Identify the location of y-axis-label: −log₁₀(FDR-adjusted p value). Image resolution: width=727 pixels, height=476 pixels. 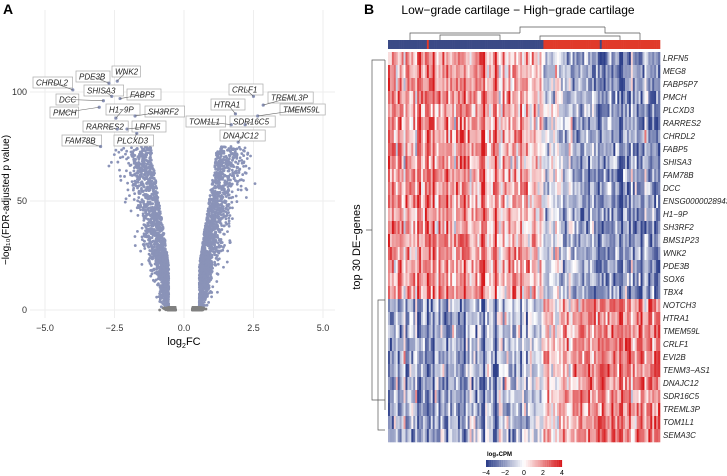
(6, 200).